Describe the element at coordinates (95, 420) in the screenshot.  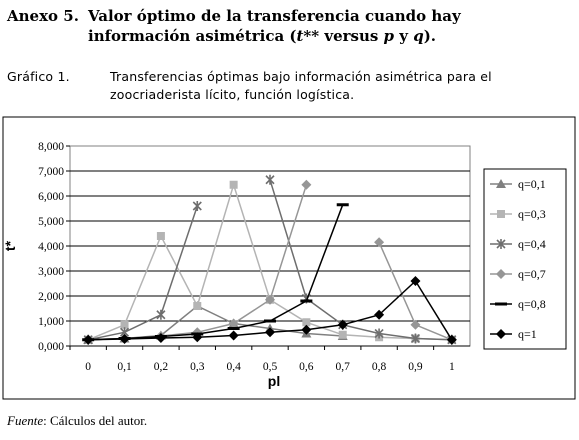
I see `source-text: : Cálculos del autor.` at that location.